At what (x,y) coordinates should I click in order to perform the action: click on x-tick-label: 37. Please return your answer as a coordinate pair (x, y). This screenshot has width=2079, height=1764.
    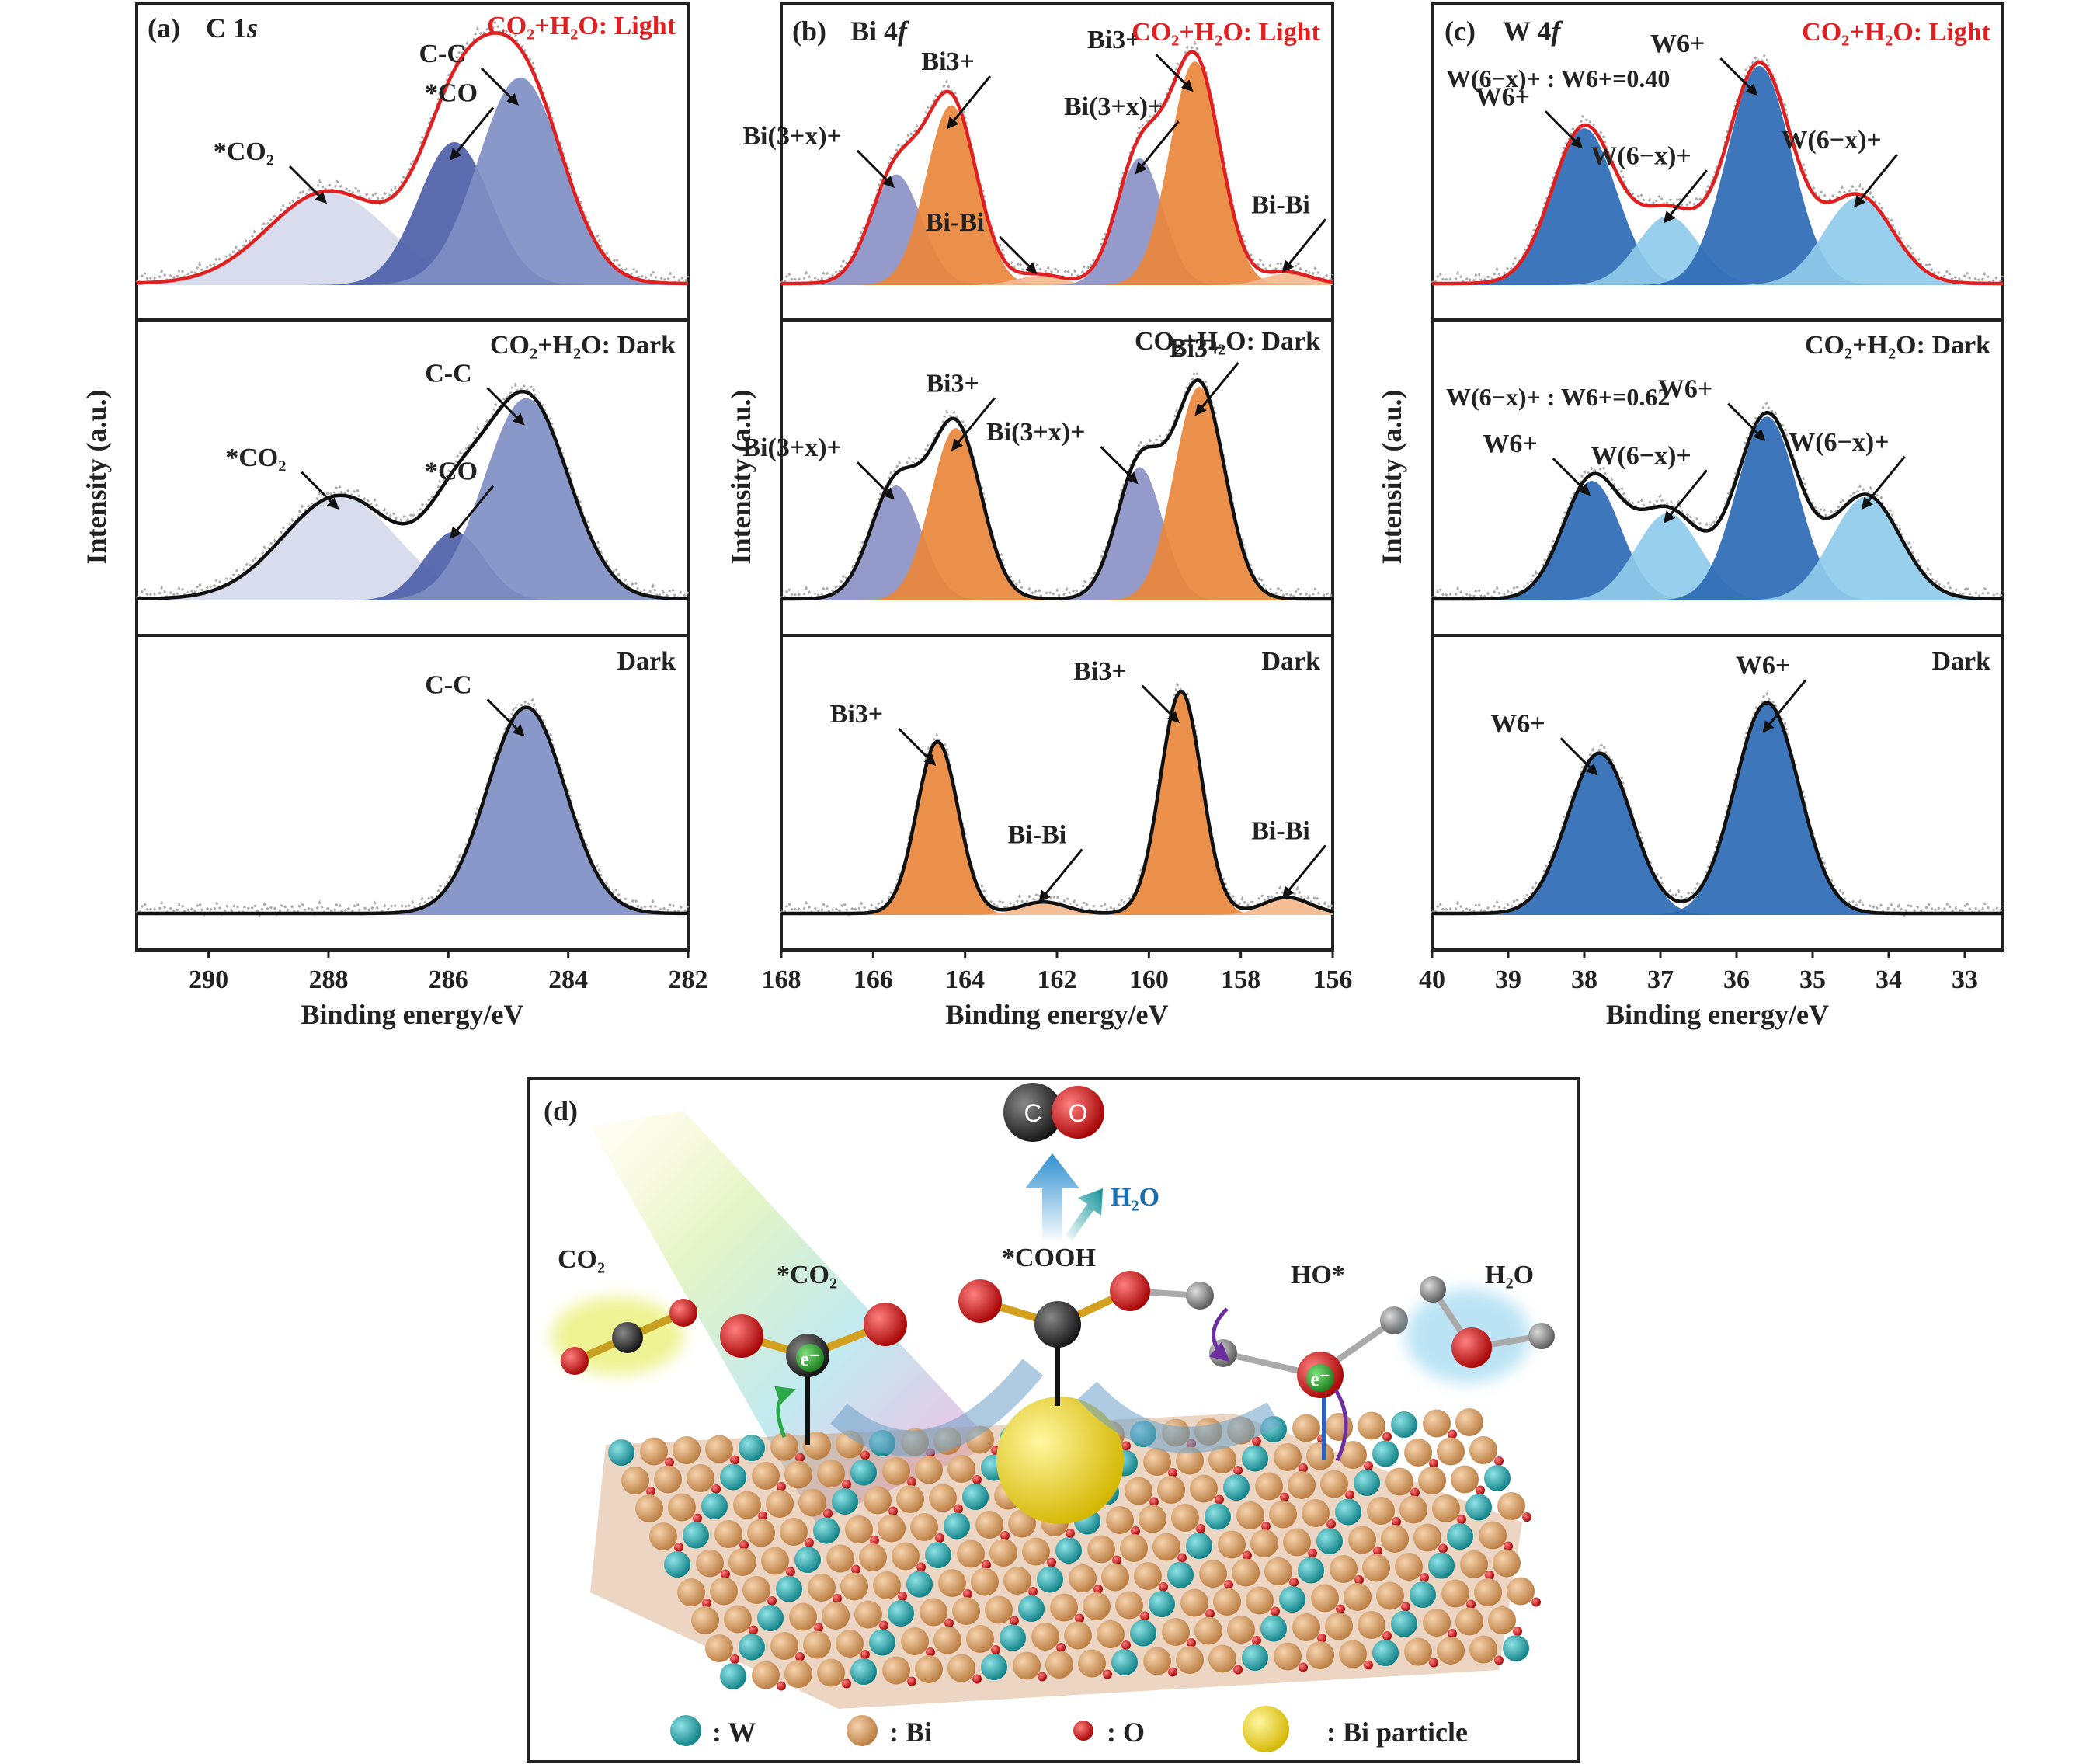
    Looking at the image, I should click on (1661, 980).